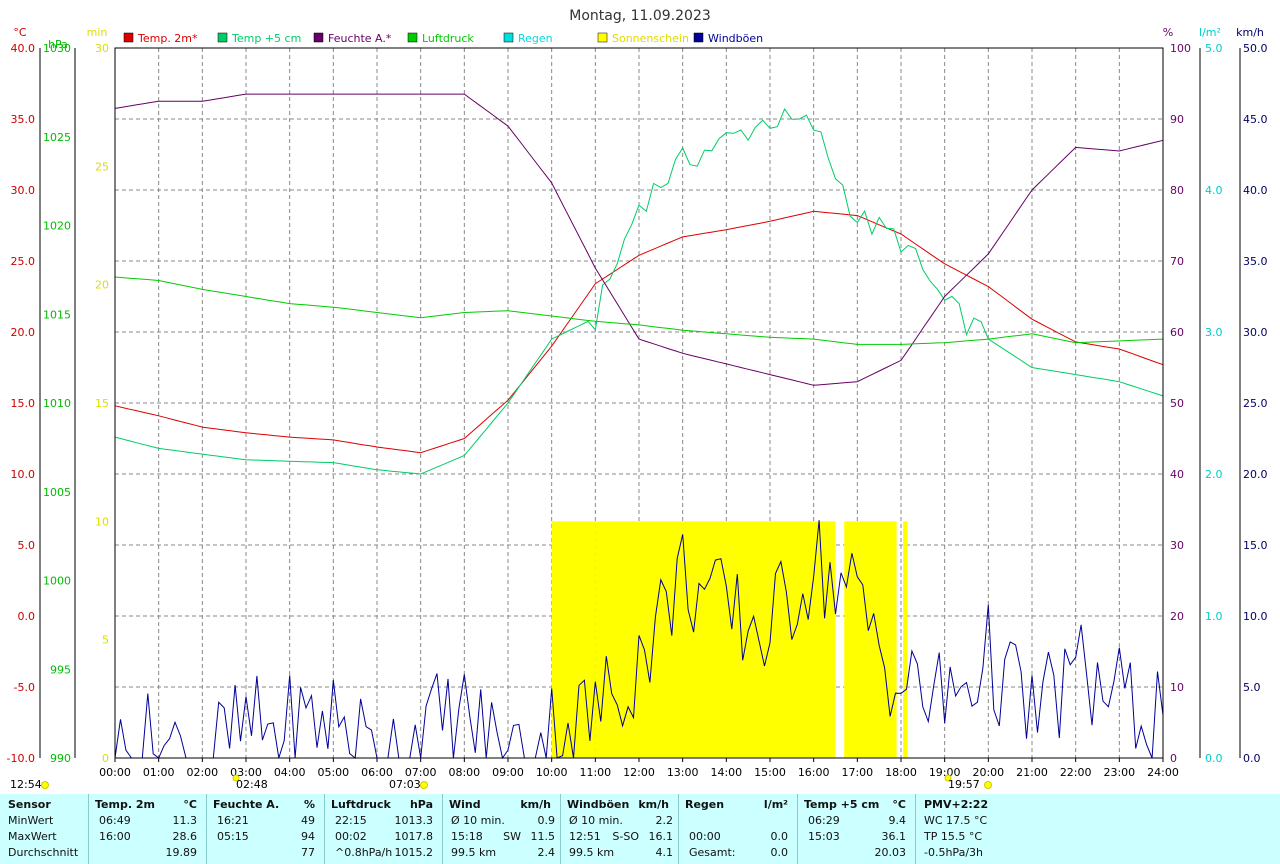 The width and height of the screenshot is (1280, 864). Describe the element at coordinates (1076, 772) in the screenshot. I see `x-tick-label: 22:00` at that location.